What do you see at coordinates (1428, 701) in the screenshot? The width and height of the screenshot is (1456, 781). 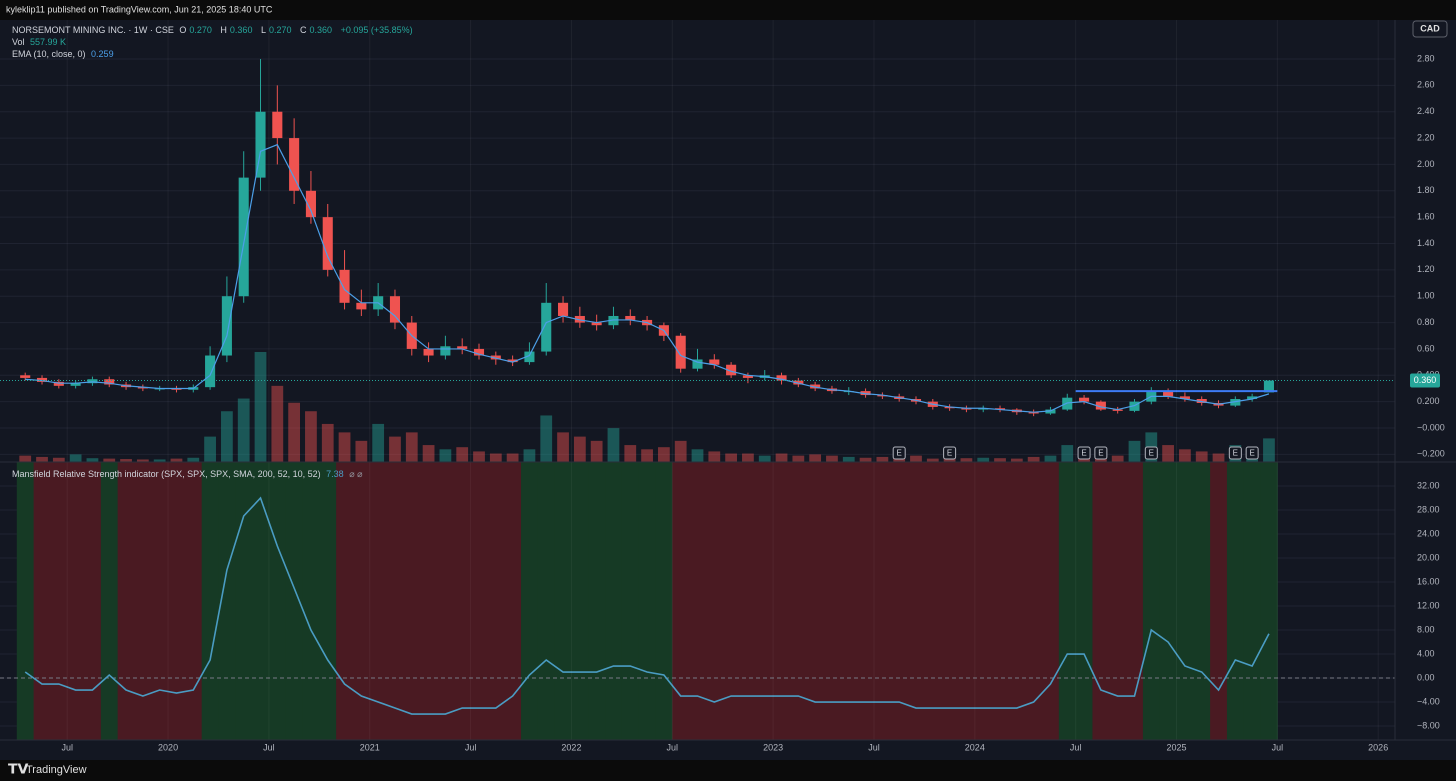 I see `y-tick-label: −4.00` at bounding box center [1428, 701].